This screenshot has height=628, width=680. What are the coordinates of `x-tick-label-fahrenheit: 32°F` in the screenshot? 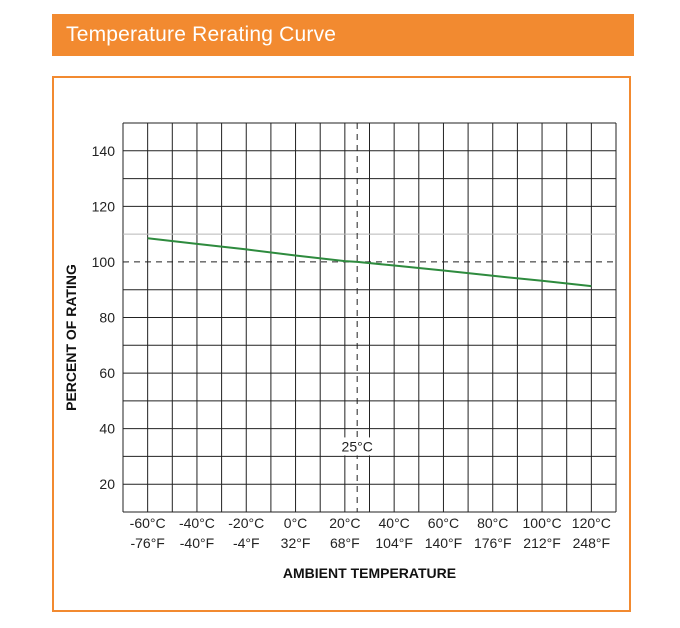 It's located at (296, 543).